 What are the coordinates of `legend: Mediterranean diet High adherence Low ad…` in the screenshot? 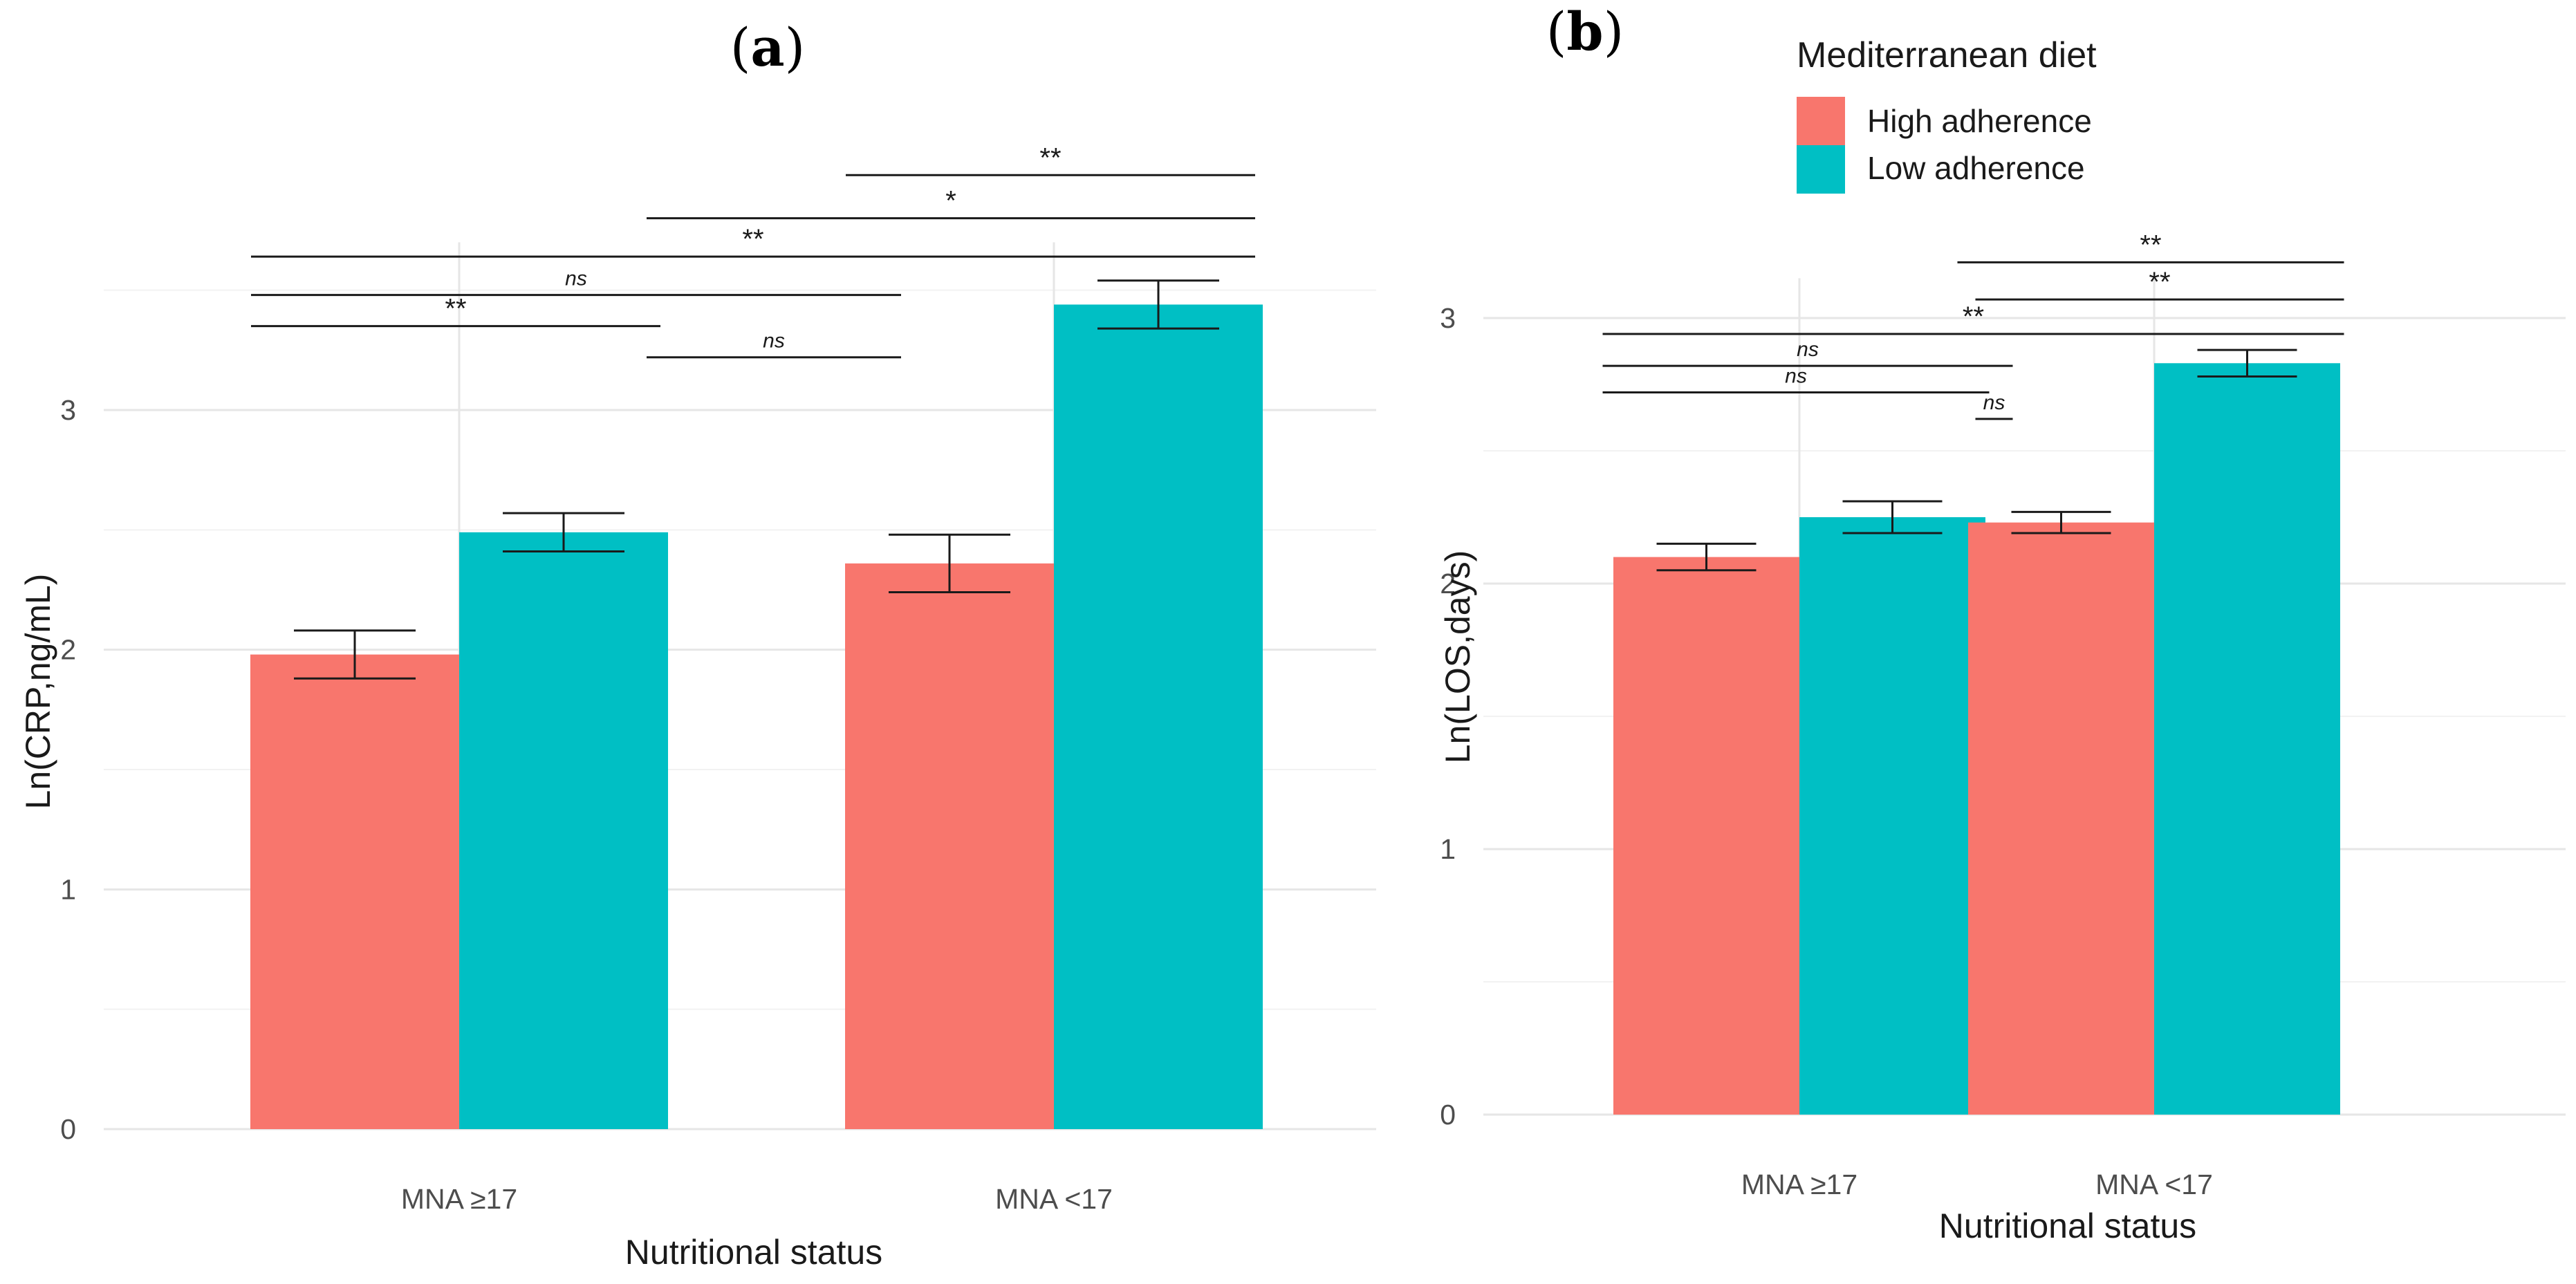 It's located at (1947, 114).